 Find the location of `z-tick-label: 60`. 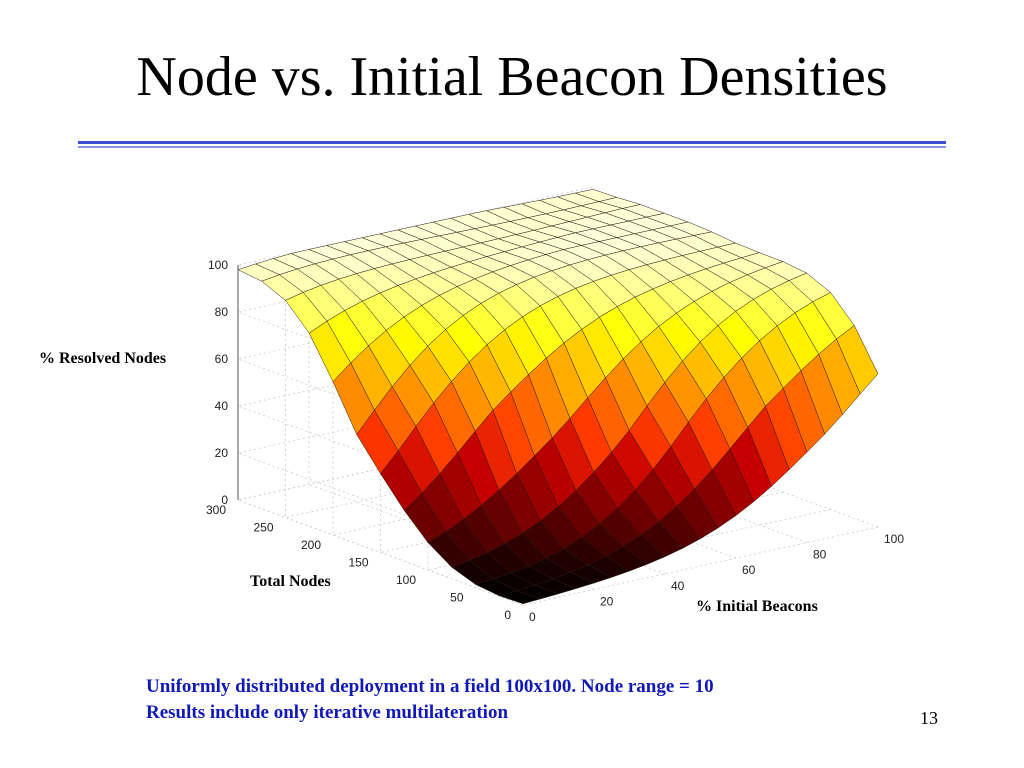

z-tick-label: 60 is located at coordinates (222, 359).